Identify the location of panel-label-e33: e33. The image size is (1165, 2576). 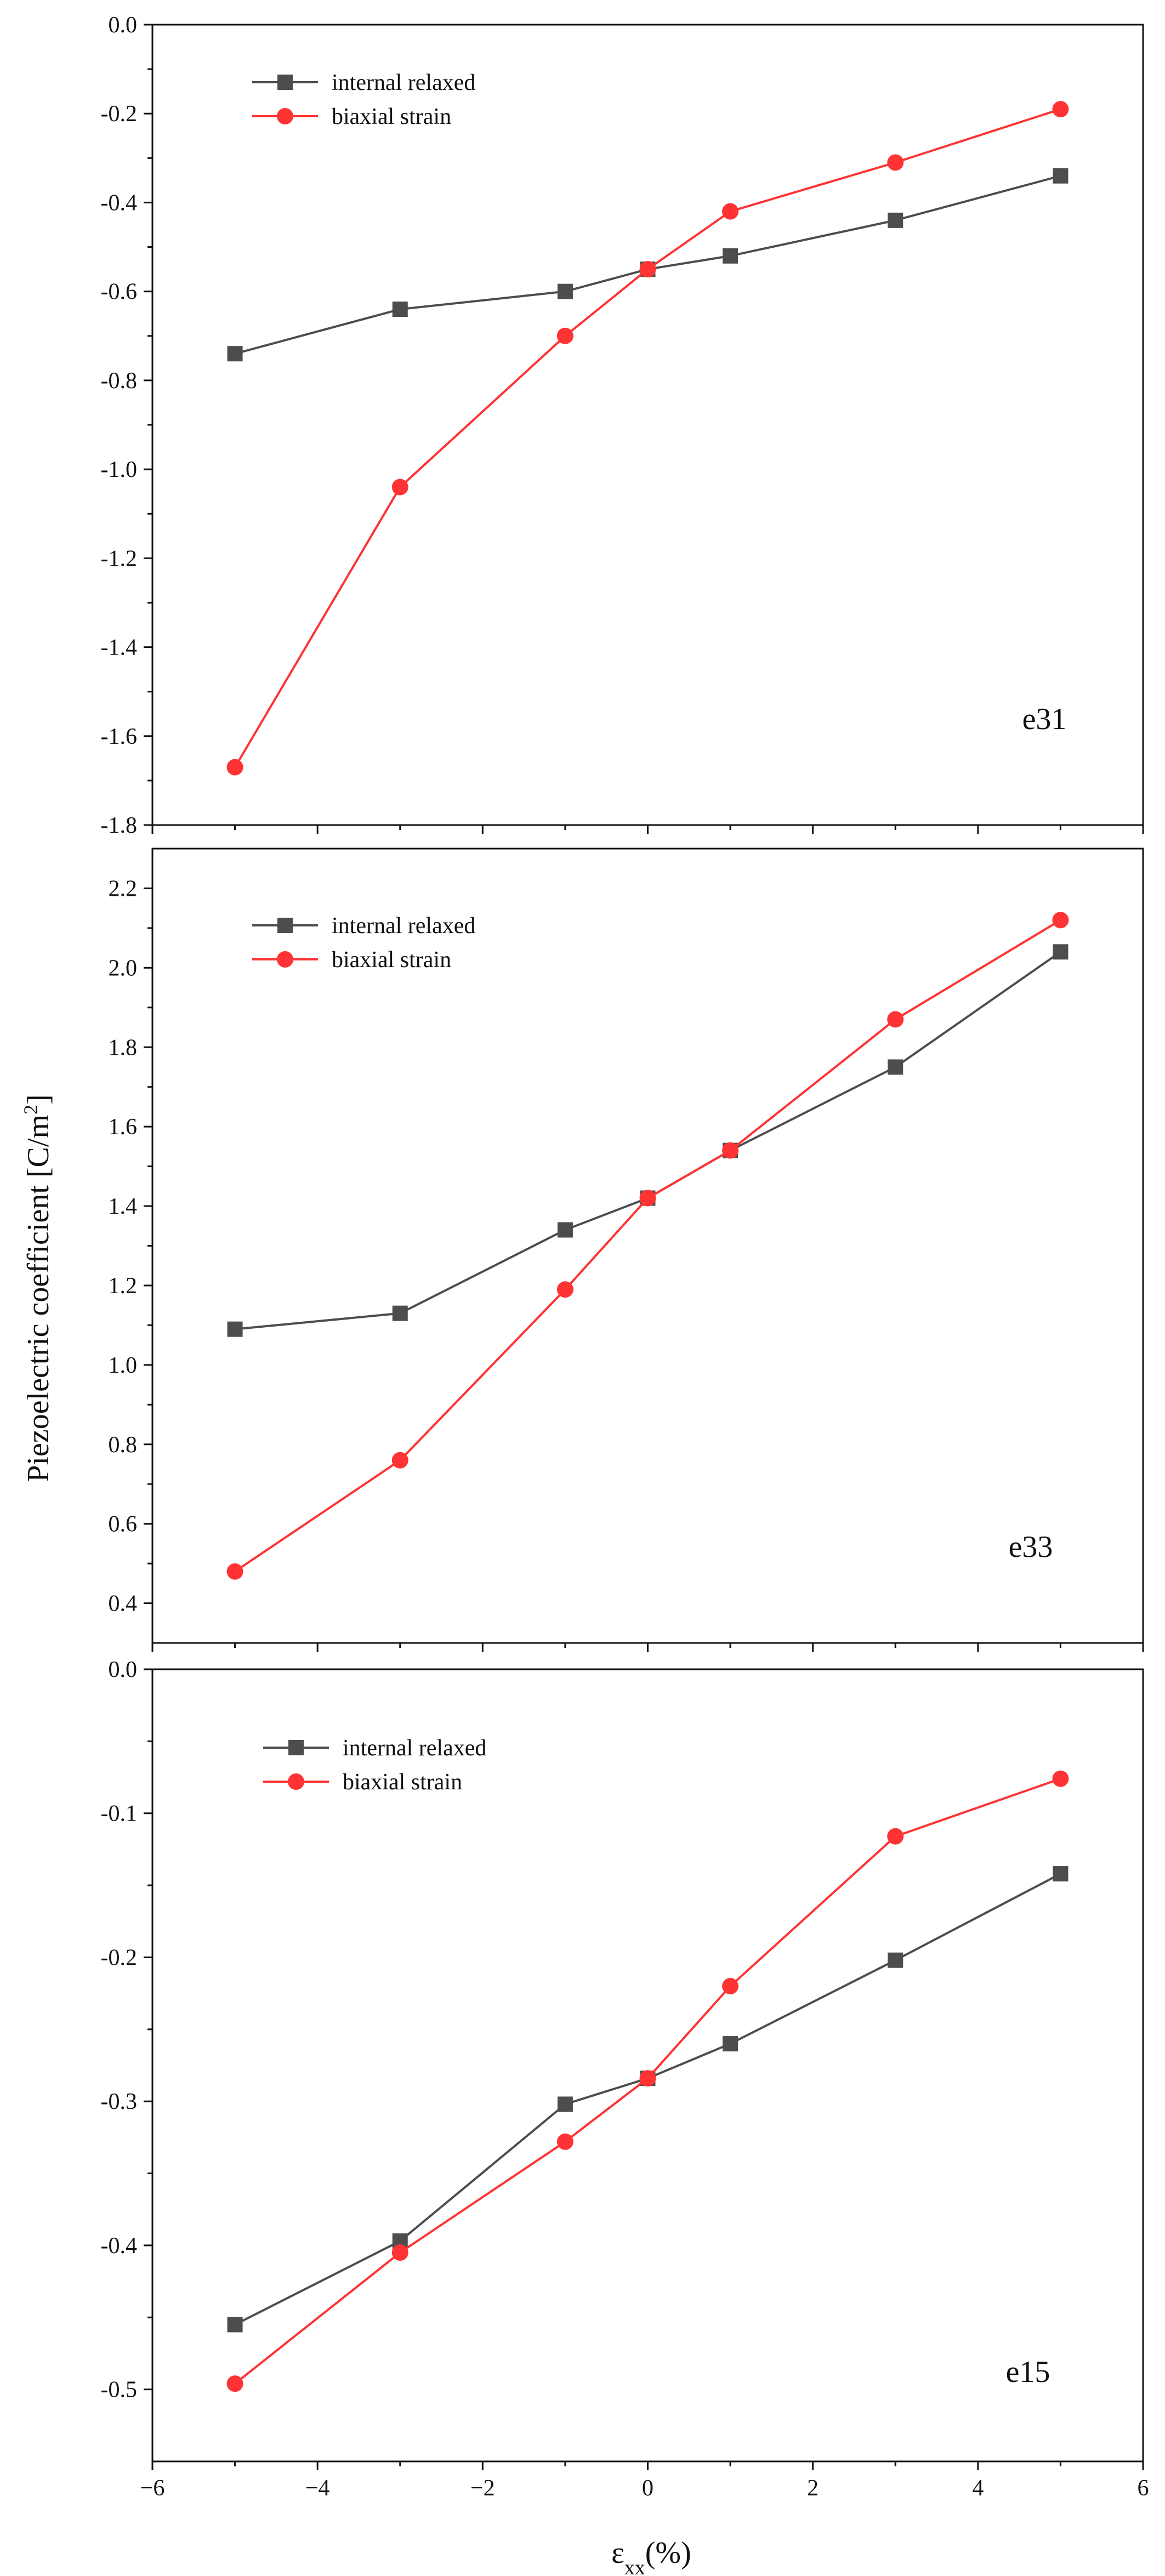
(1031, 1547).